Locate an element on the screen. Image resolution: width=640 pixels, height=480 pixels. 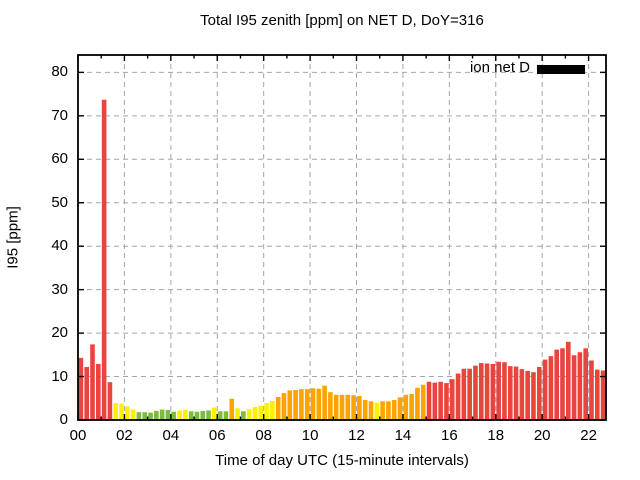
bar-01:45 is located at coordinates (121, 411).